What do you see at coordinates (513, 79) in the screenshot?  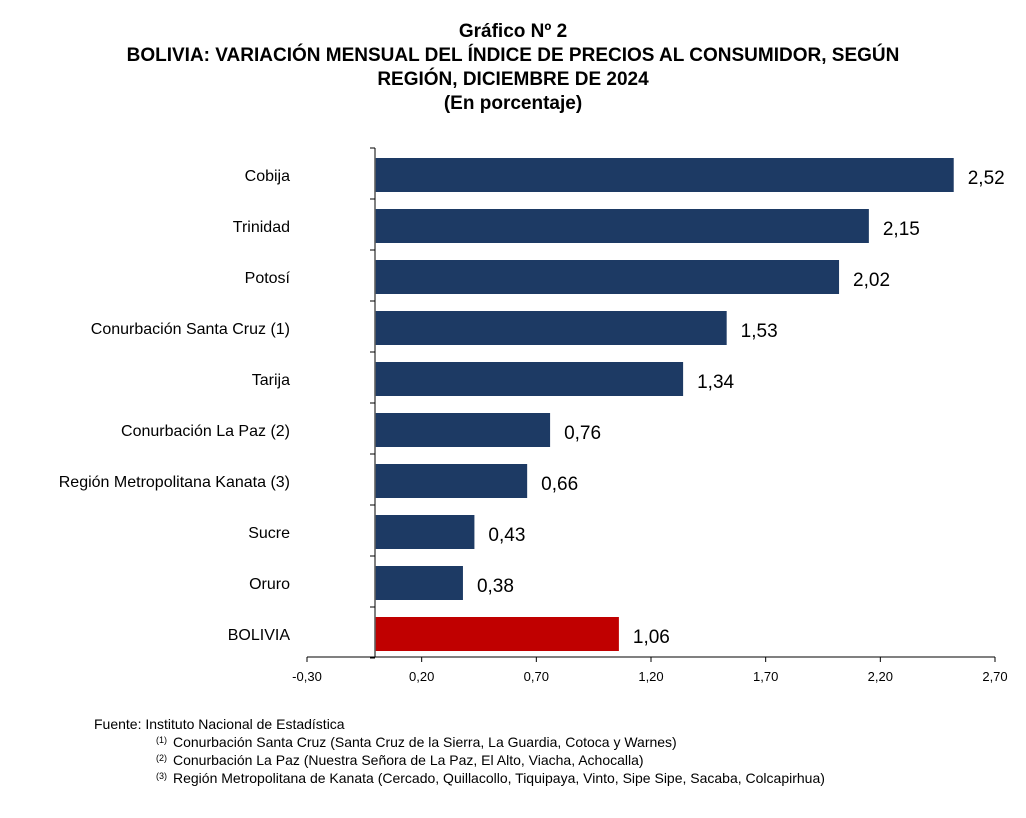 I see `chart-title-line-3: REGIÓN, DICIEMBRE DE 2024` at bounding box center [513, 79].